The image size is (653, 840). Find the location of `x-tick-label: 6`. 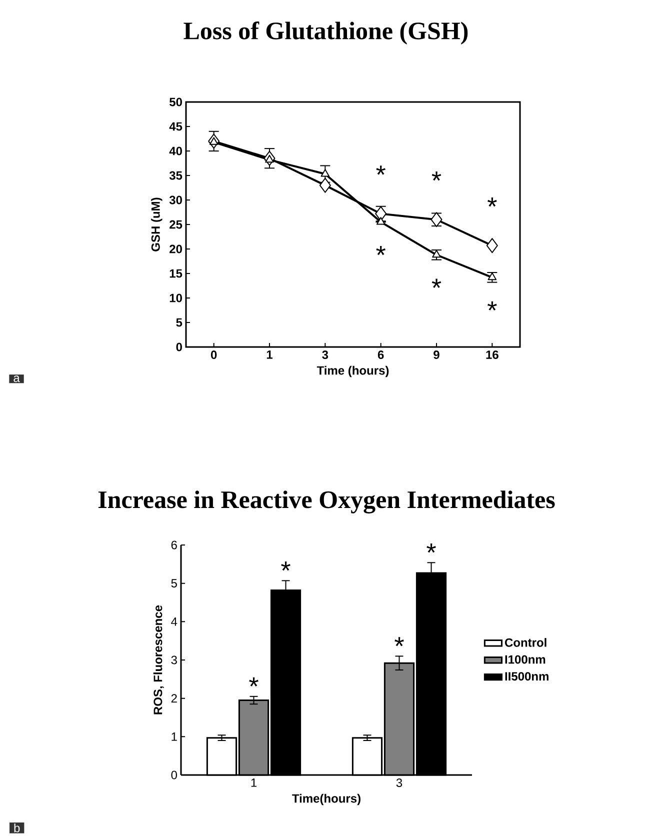

x-tick-label: 6 is located at coordinates (381, 355).